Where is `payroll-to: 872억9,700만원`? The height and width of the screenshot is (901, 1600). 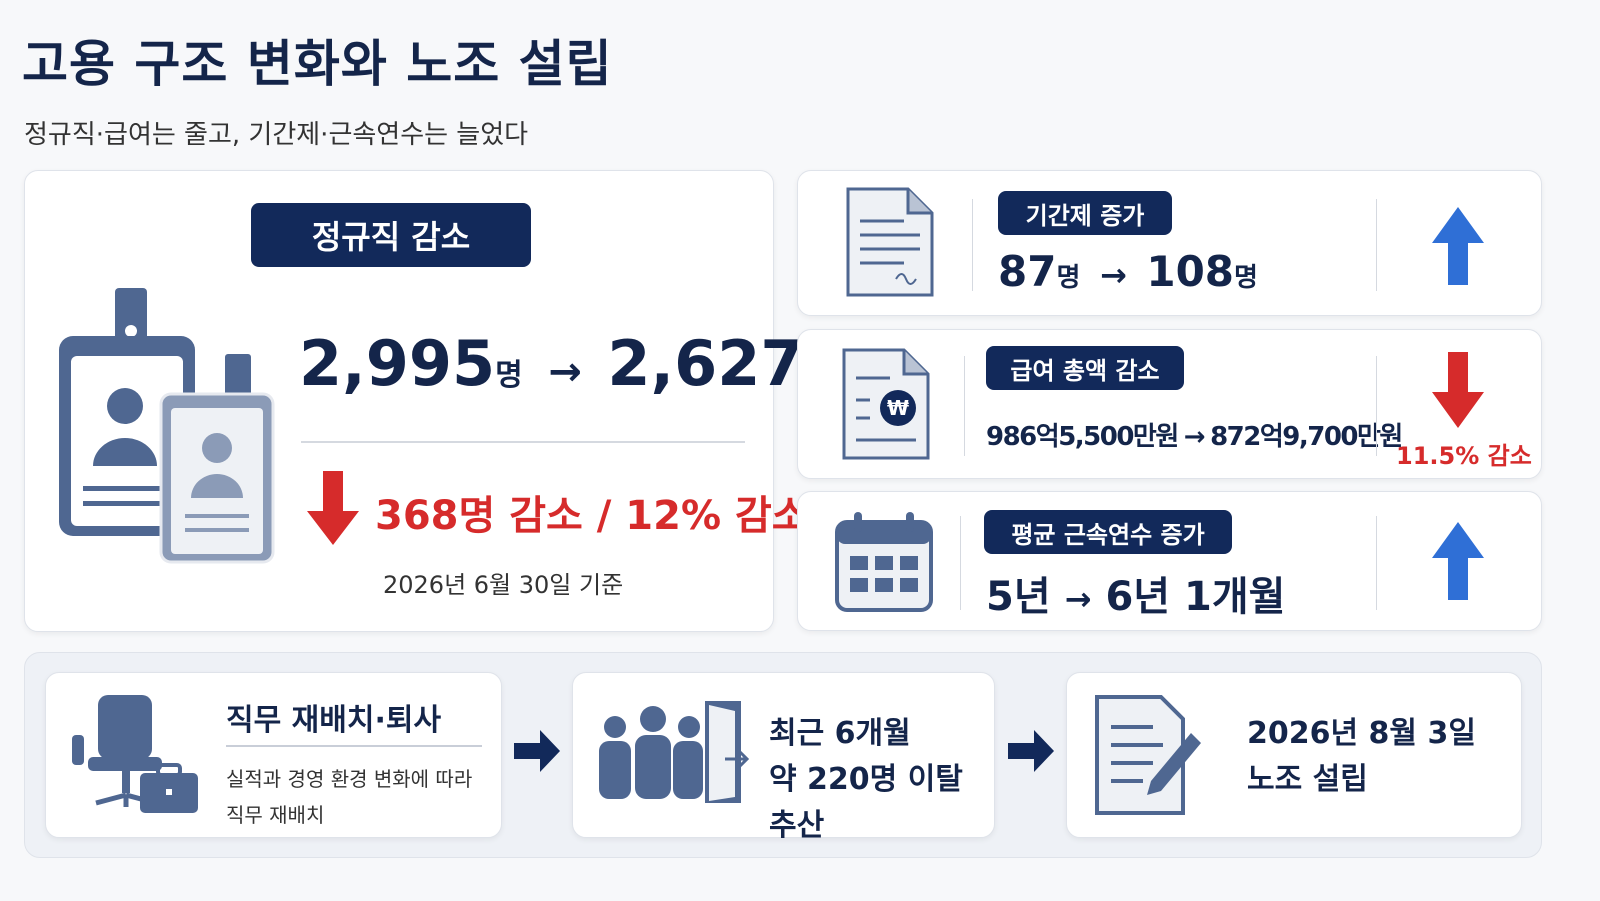 payroll-to: 872억9,700만원 is located at coordinates (1306, 437).